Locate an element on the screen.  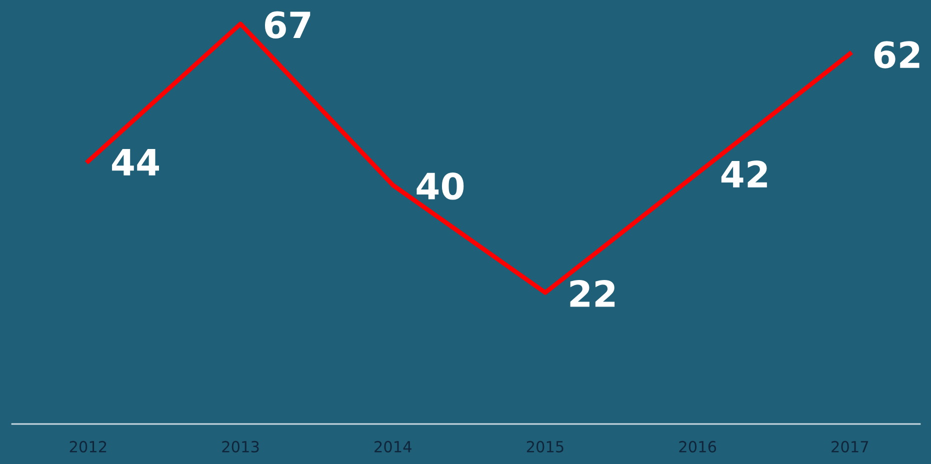
data-label: 42 is located at coordinates (744, 174).